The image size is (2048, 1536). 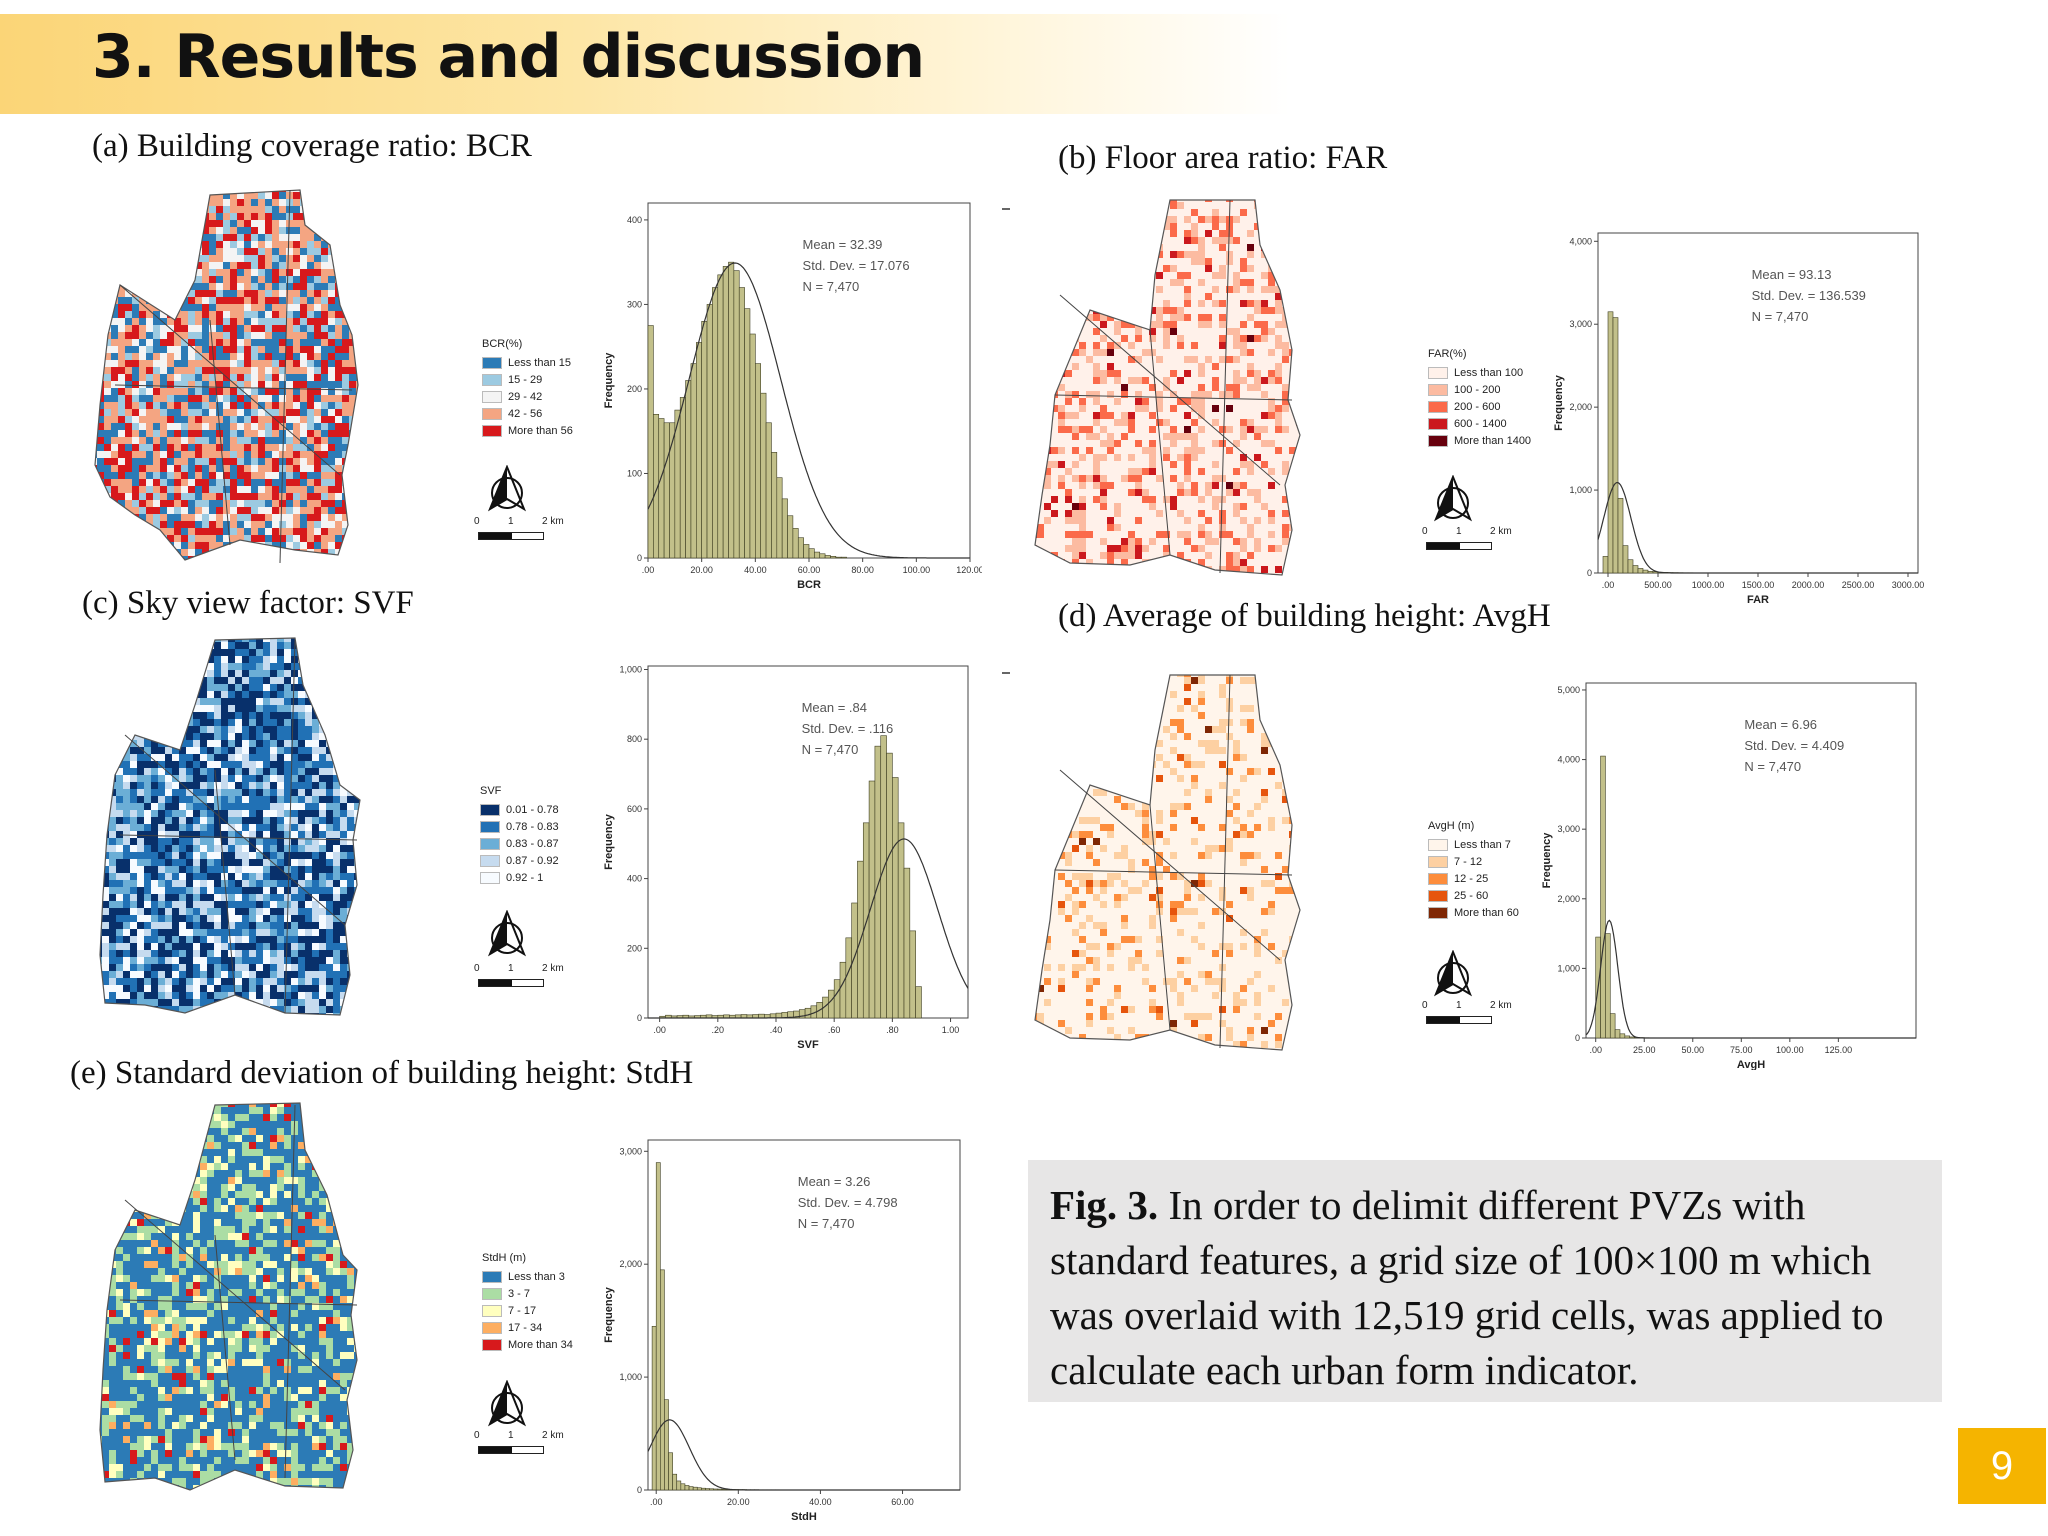 What do you see at coordinates (639, 1018) in the screenshot?
I see `y-tick-label: 0` at bounding box center [639, 1018].